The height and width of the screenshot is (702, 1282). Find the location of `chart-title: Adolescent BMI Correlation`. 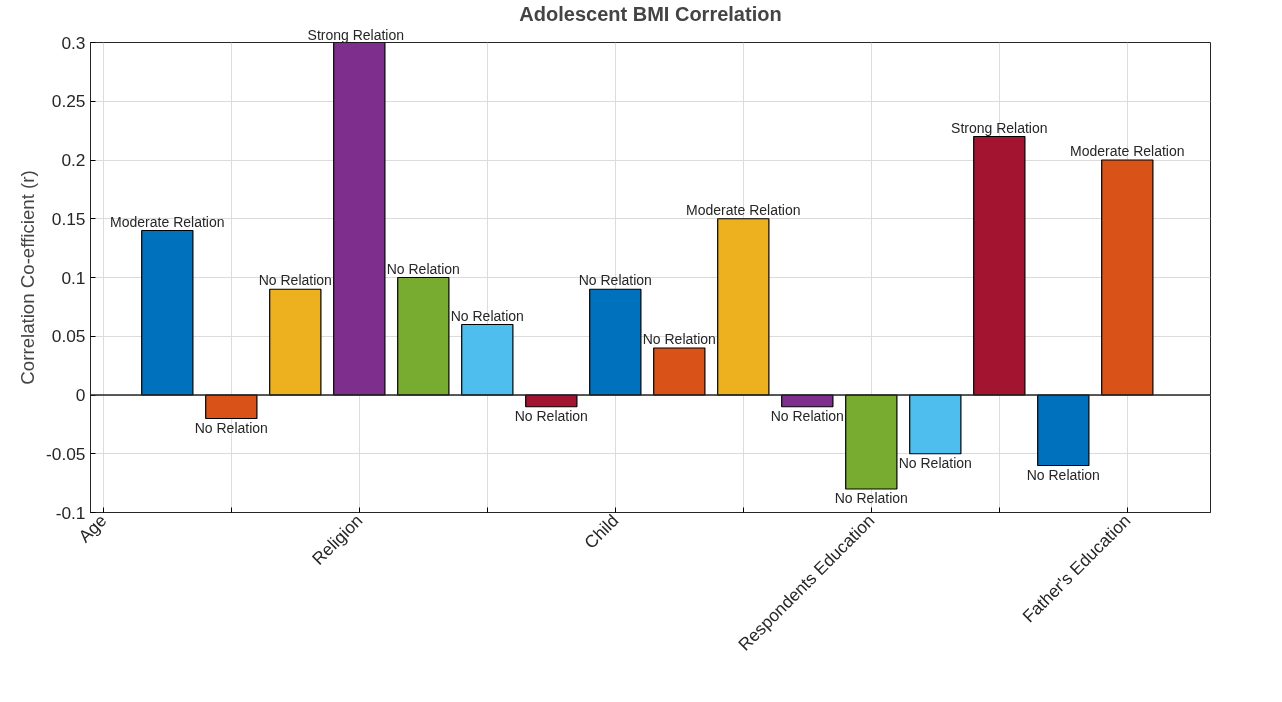

chart-title: Adolescent BMI Correlation is located at coordinates (650, 13).